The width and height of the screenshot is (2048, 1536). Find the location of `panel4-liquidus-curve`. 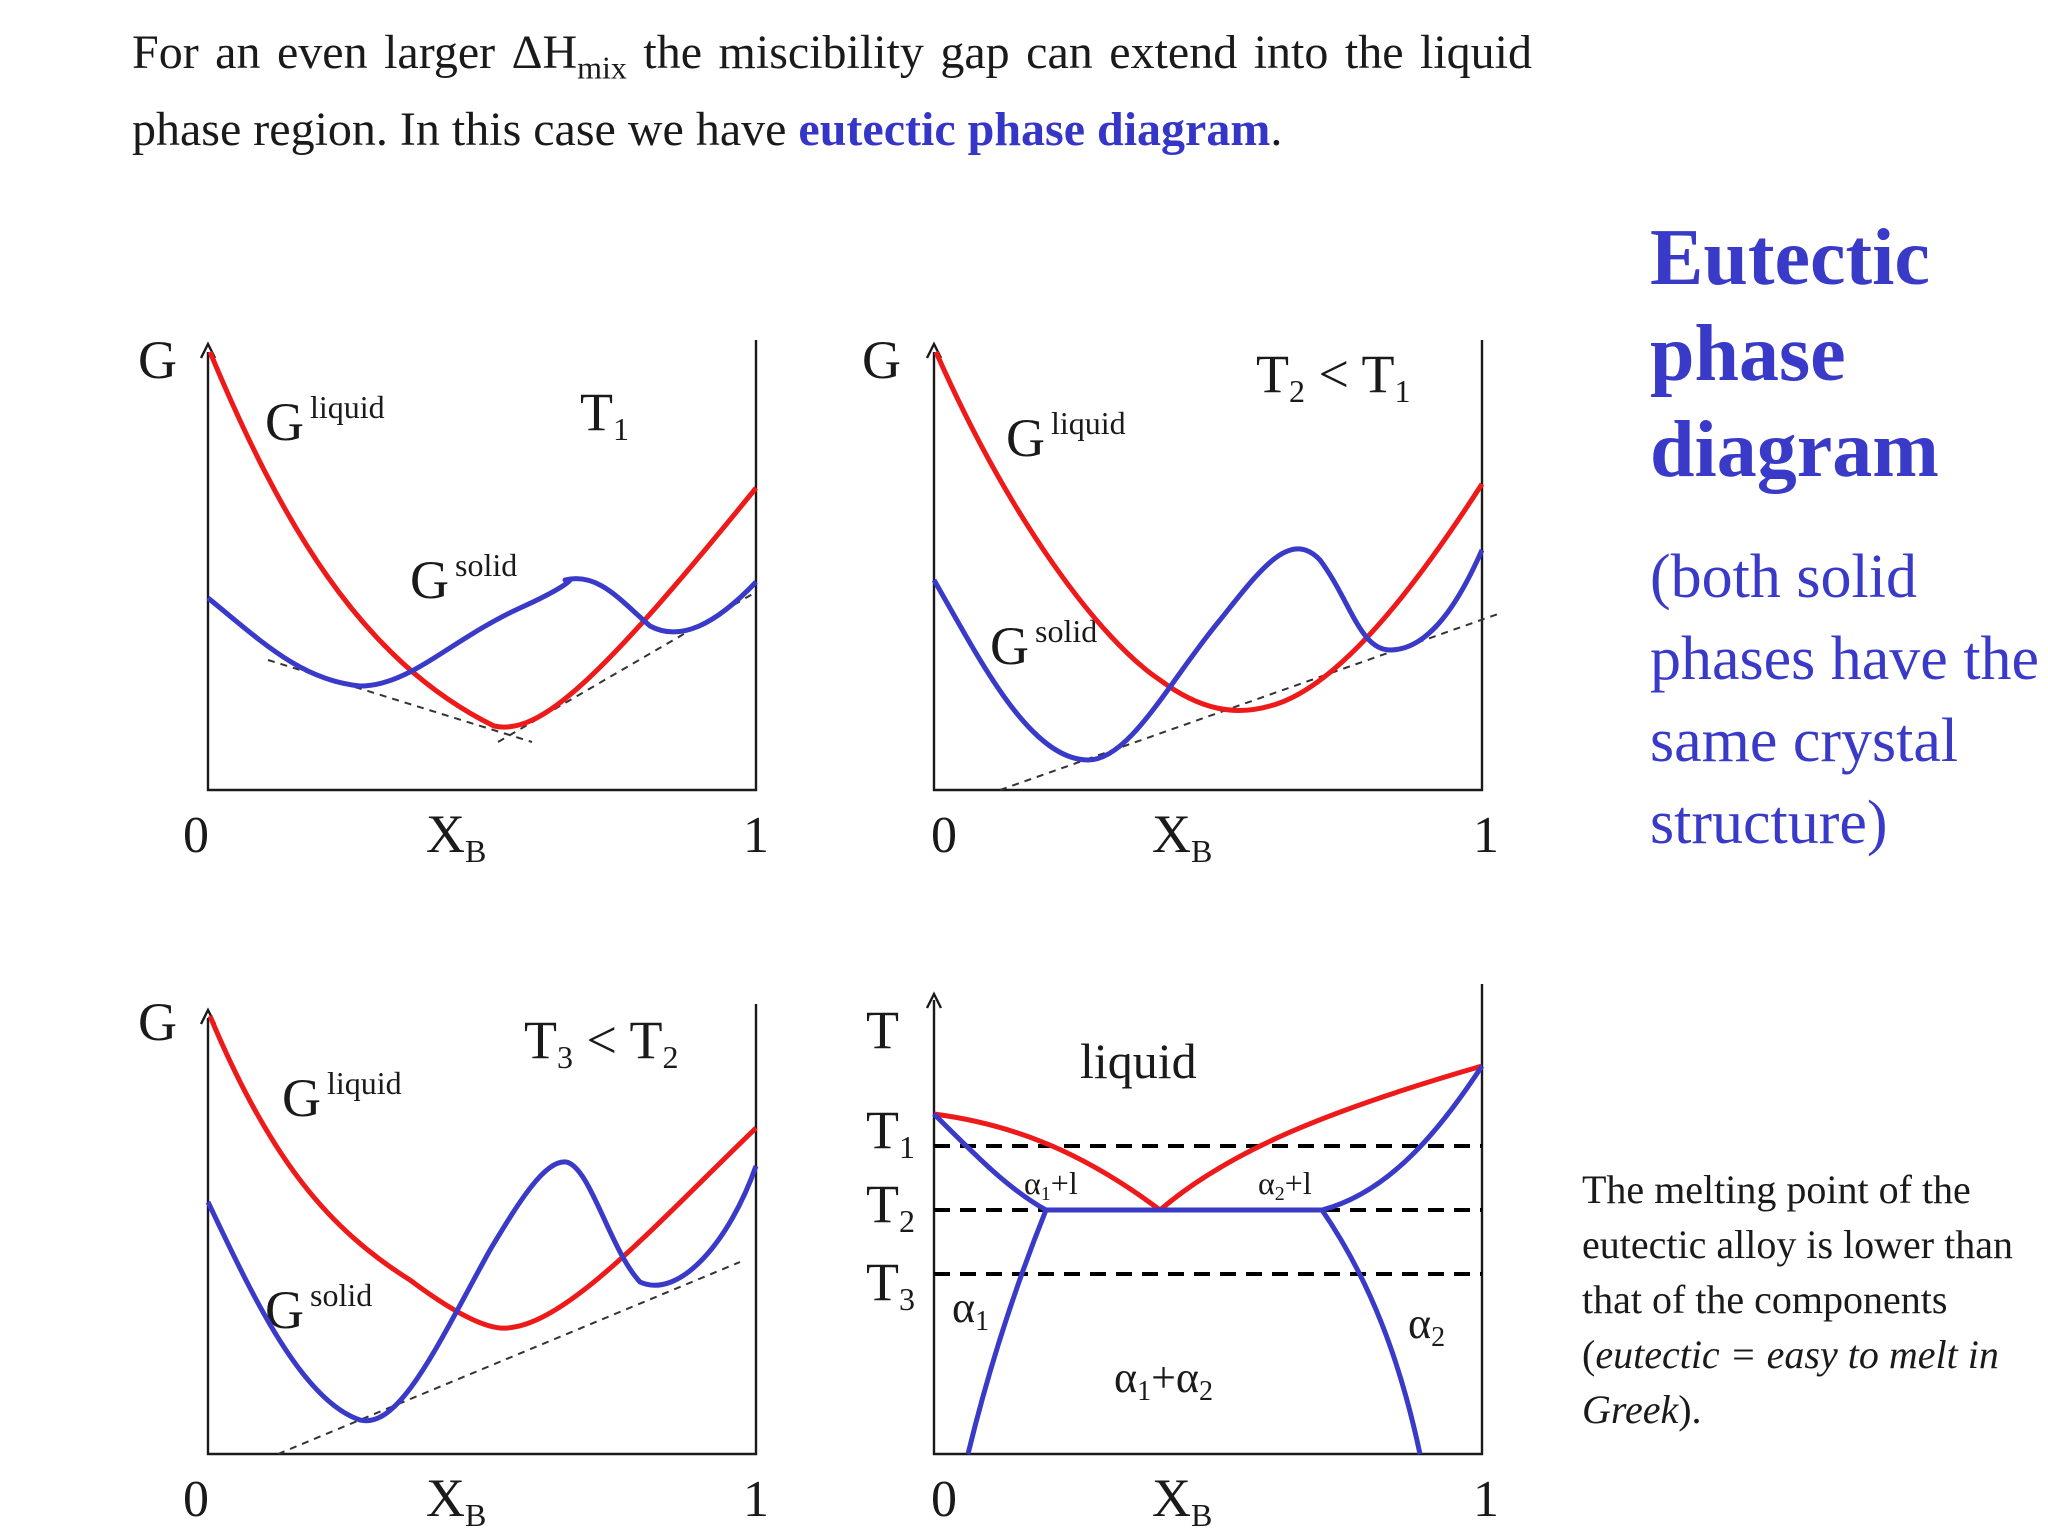

panel4-liquidus-curve is located at coordinates (1208, 1138).